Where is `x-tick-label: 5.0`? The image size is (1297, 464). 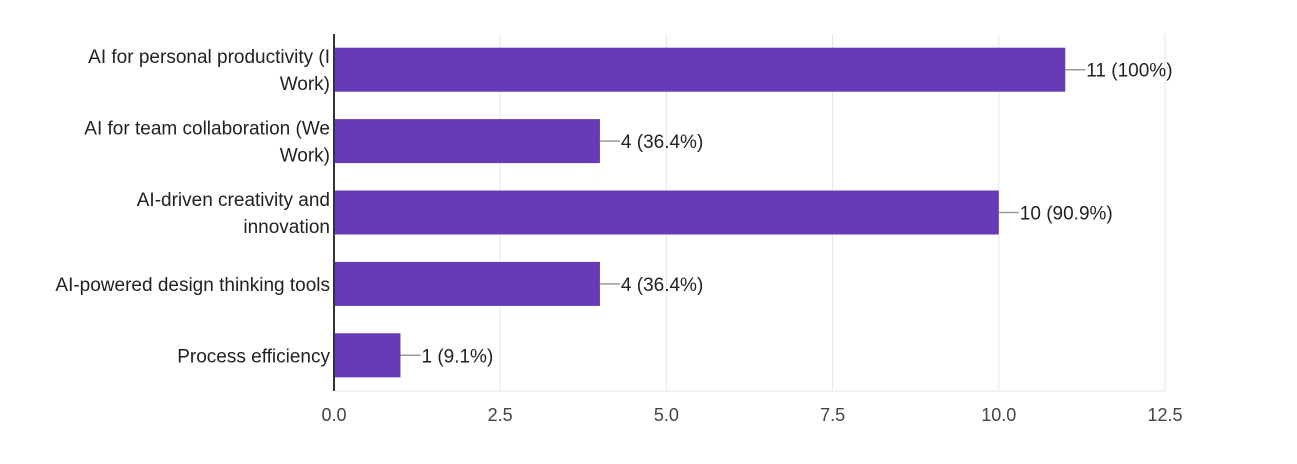
x-tick-label: 5.0 is located at coordinates (666, 415).